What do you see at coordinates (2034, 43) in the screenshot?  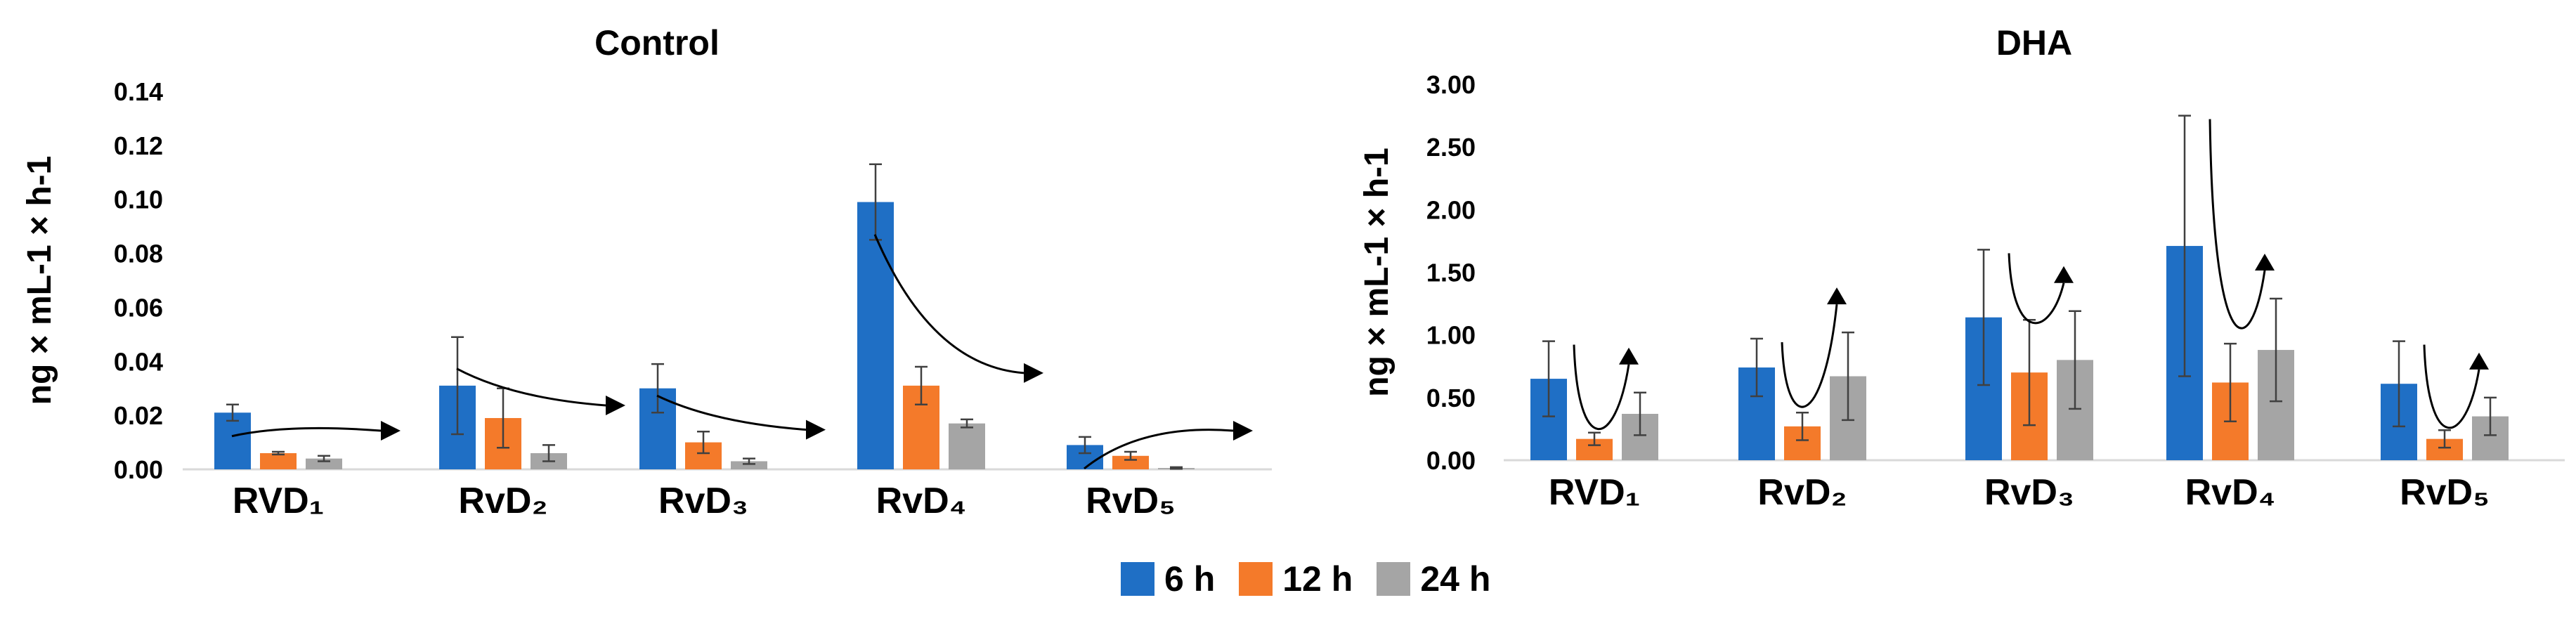 I see `chart-title: DHA` at bounding box center [2034, 43].